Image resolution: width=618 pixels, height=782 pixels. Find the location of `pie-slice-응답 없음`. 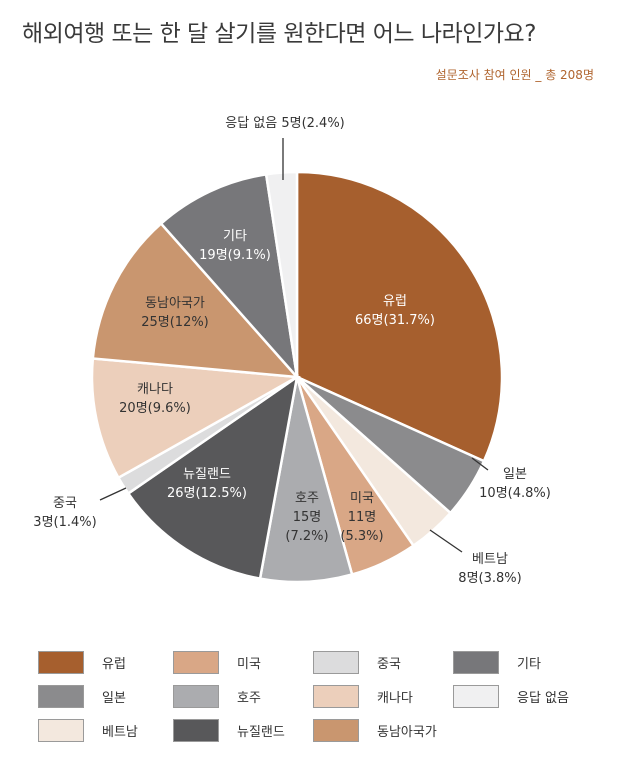

pie-slice-응답 없음 is located at coordinates (281, 274).